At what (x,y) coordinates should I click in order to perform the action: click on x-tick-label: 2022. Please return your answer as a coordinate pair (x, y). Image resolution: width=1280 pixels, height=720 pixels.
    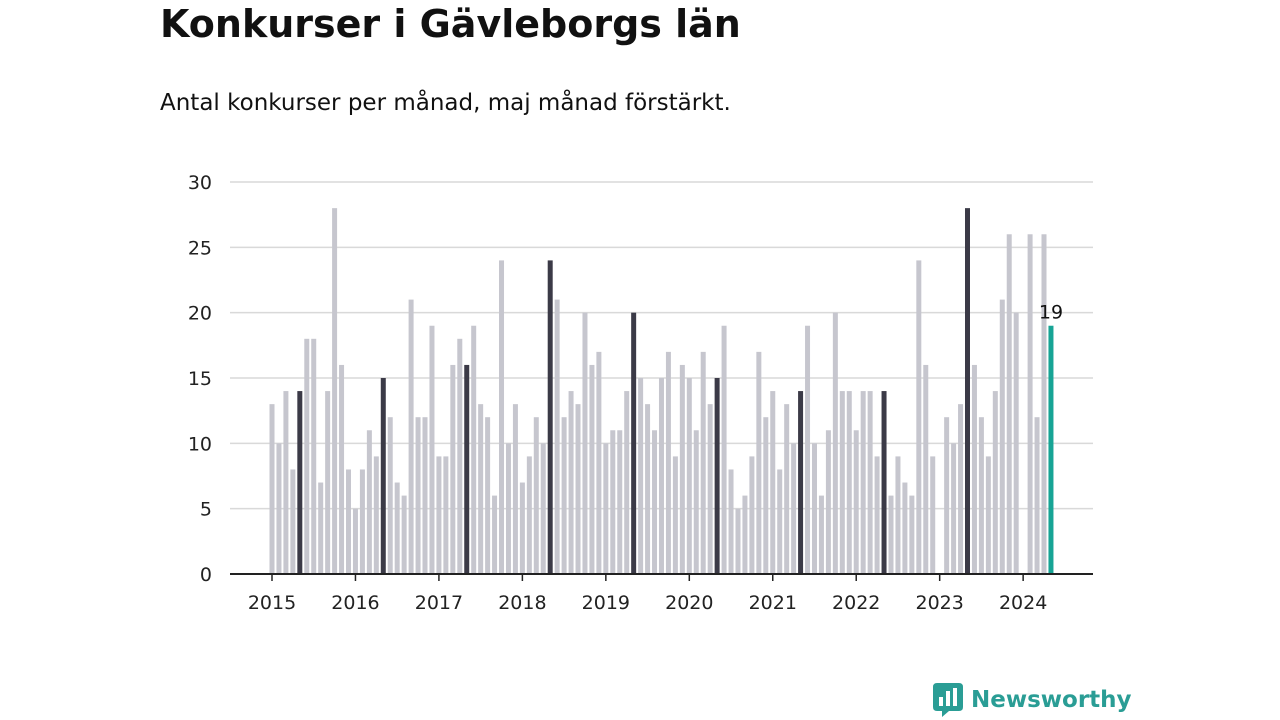
    Looking at the image, I should click on (856, 603).